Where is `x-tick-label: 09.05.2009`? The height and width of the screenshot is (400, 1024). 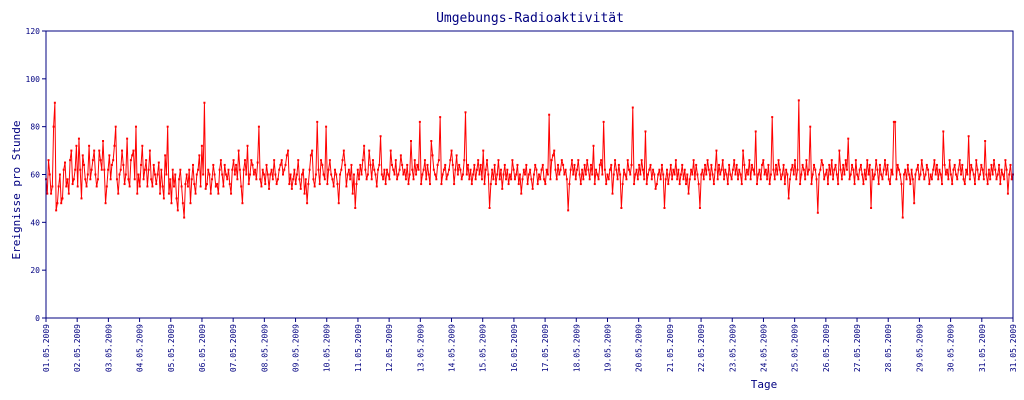
x-tick-label: 09.05.2009 is located at coordinates (296, 348).